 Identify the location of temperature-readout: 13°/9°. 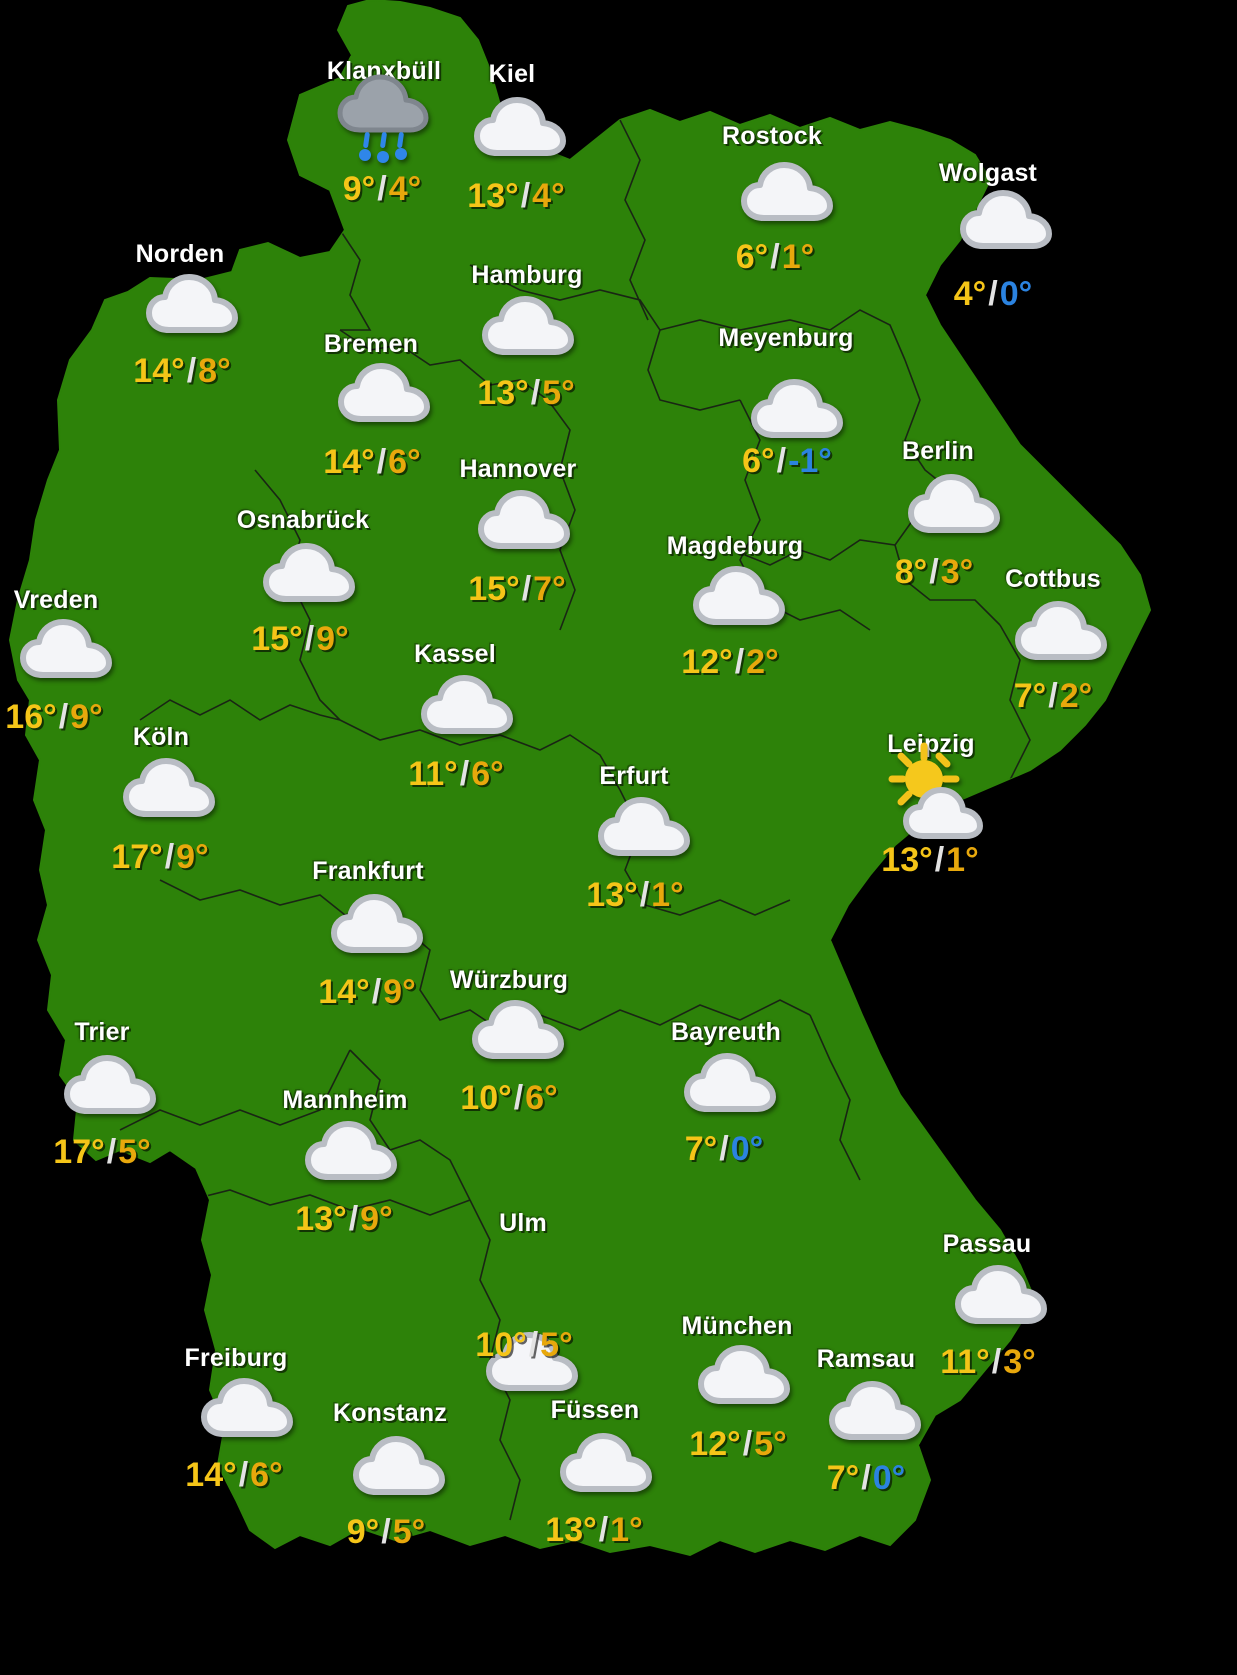
(343, 1219).